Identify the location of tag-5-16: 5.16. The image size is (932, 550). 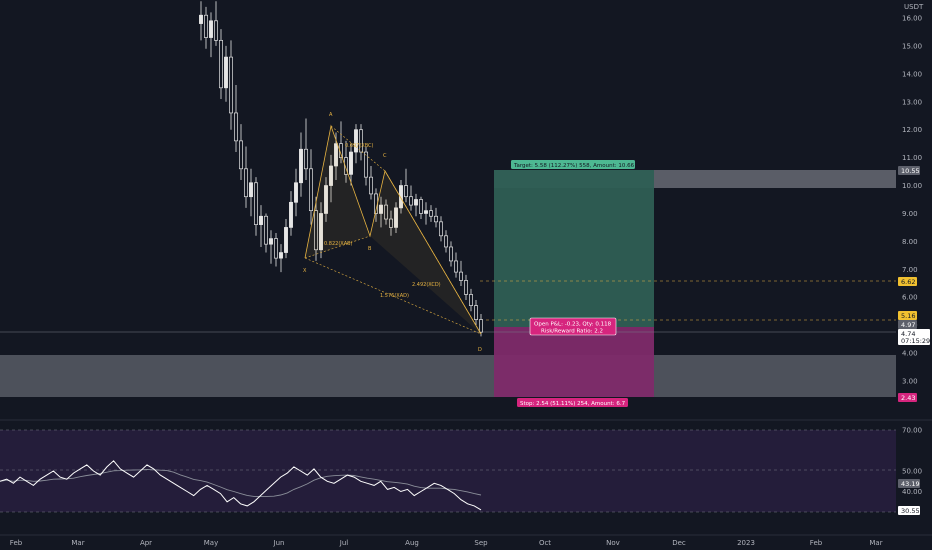
(908, 316).